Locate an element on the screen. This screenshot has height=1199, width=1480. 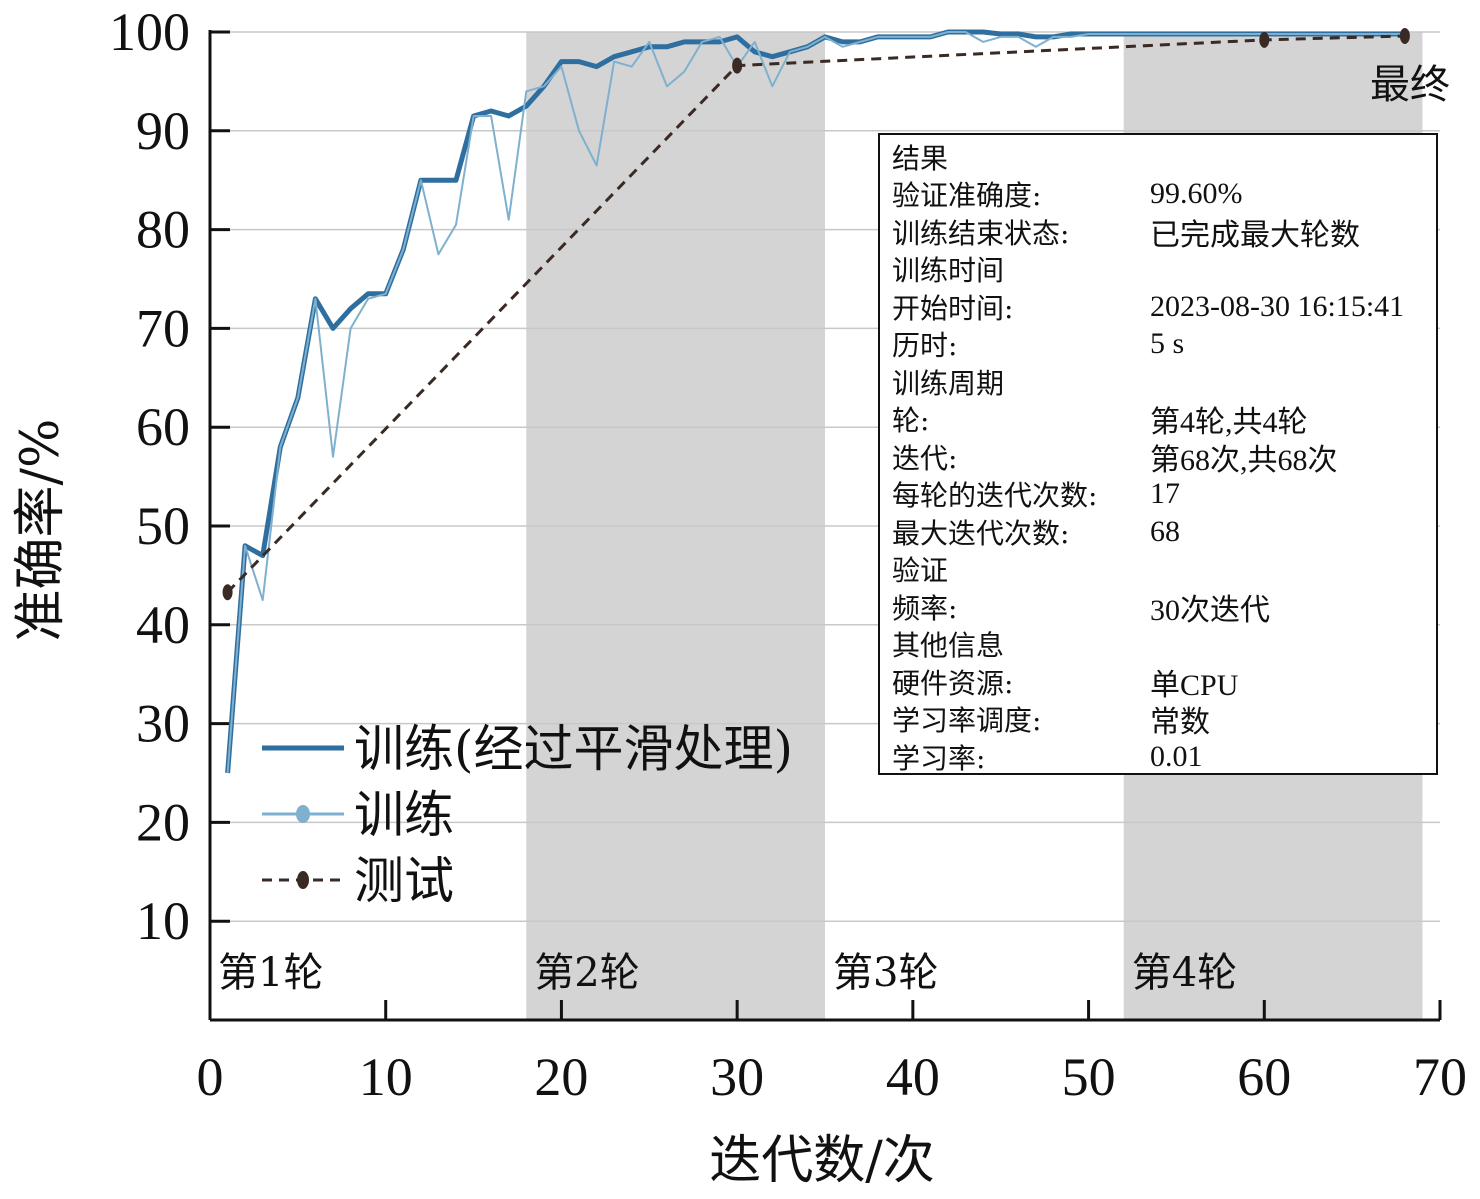
info-row: 其他信息 is located at coordinates (1160, 645).